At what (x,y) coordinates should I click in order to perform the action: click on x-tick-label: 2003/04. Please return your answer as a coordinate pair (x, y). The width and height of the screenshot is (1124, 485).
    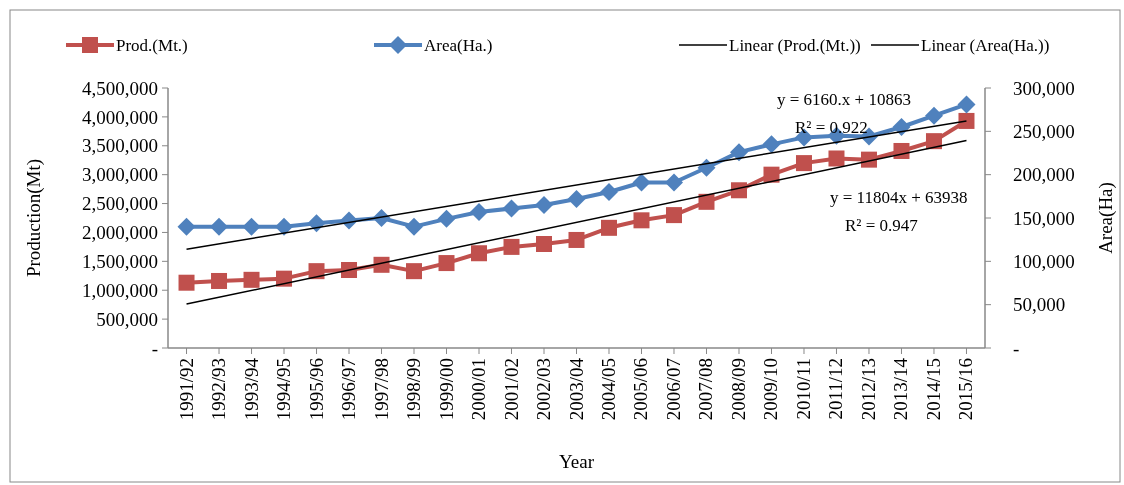
    Looking at the image, I should click on (576, 389).